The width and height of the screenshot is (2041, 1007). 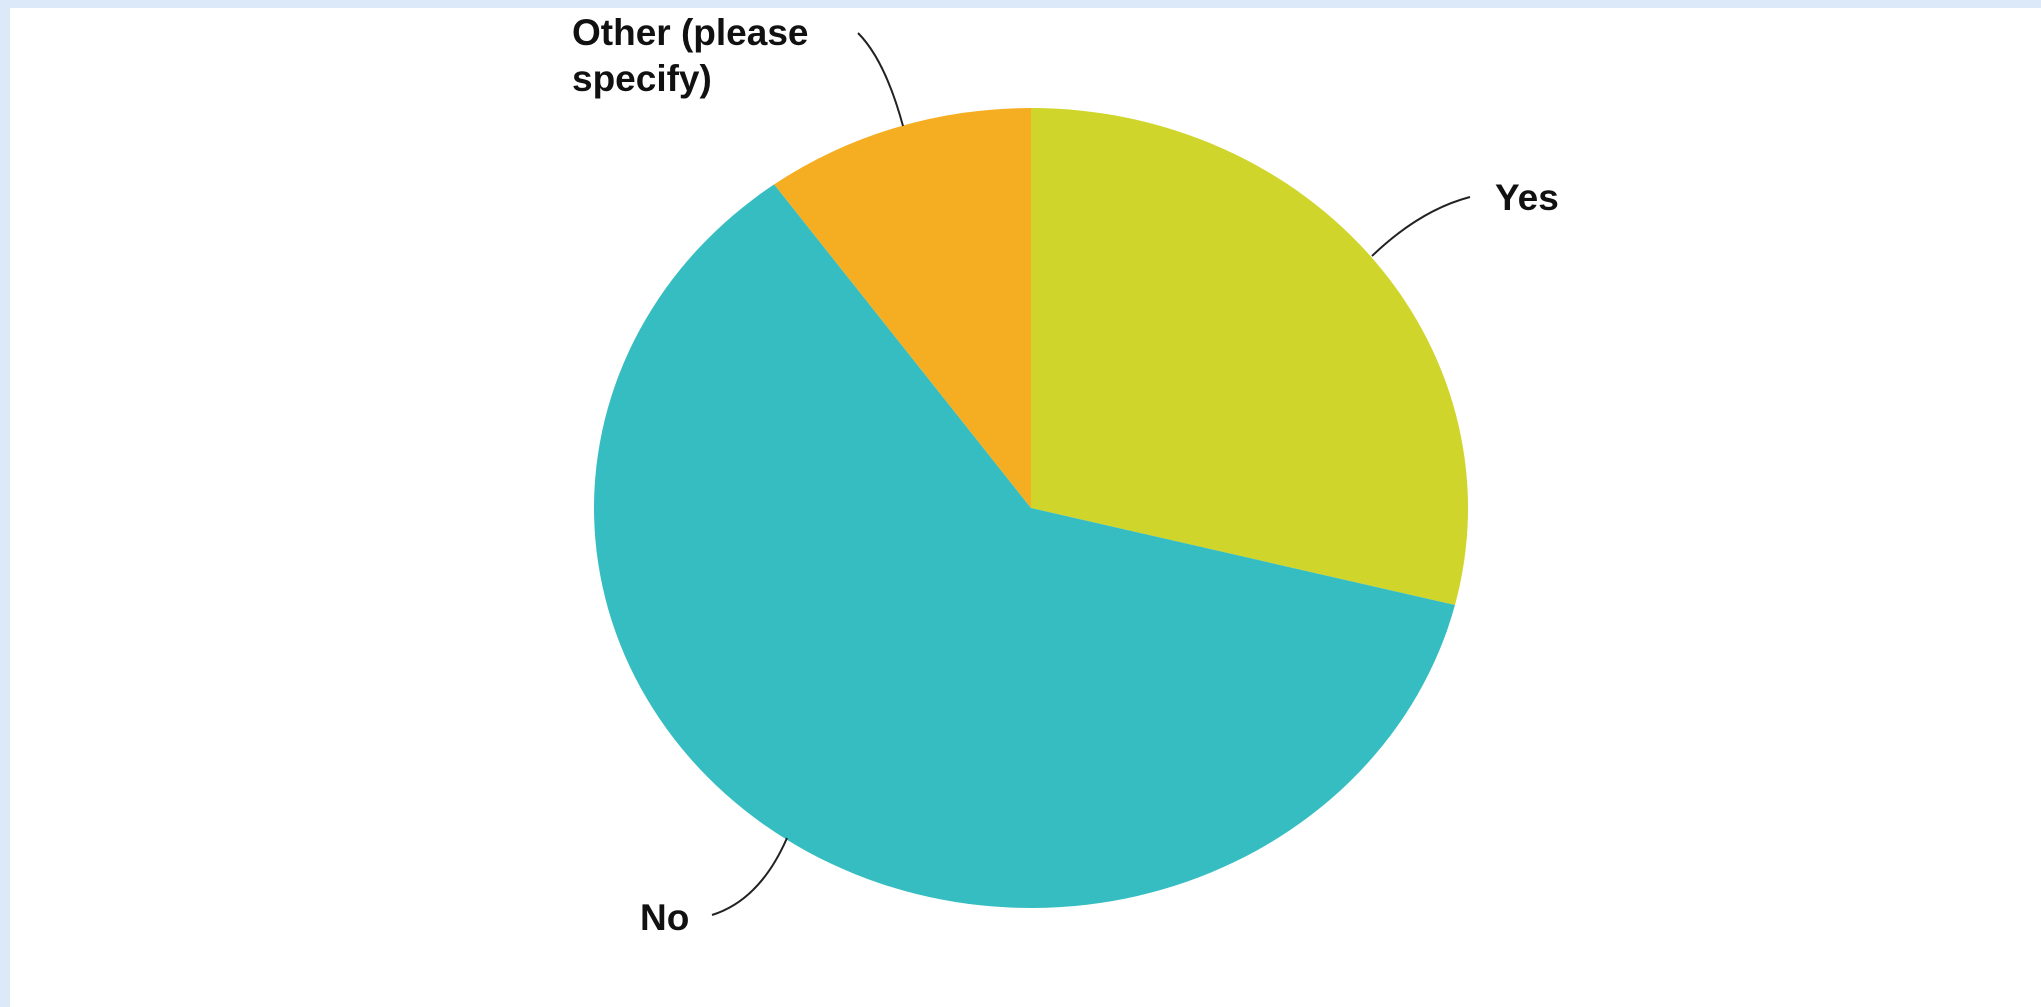 I want to click on leader-line-yes, so click(x=1421, y=226).